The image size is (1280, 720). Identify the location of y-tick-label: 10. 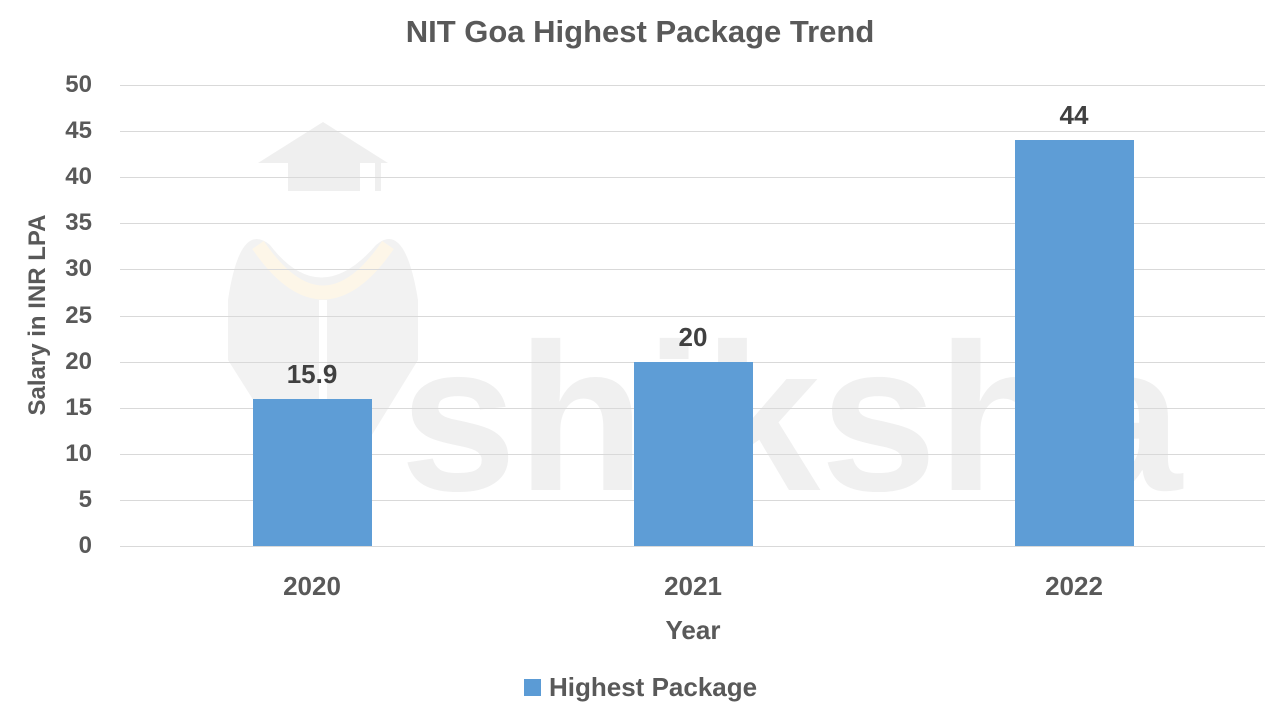
(78, 453).